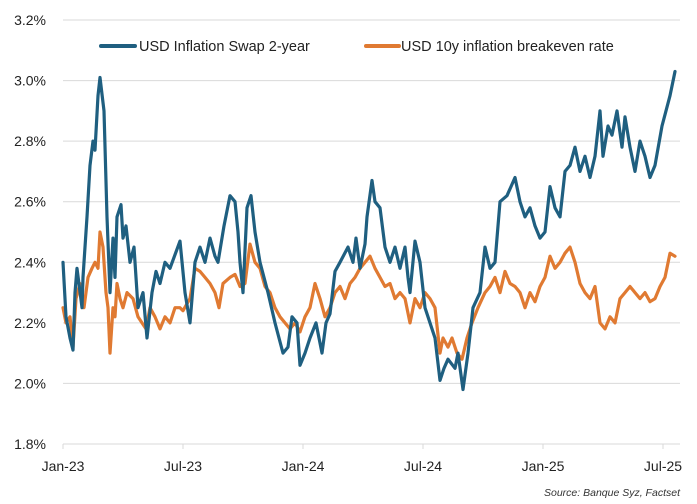  I want to click on x-tick-label: Jan-25, so click(543, 466).